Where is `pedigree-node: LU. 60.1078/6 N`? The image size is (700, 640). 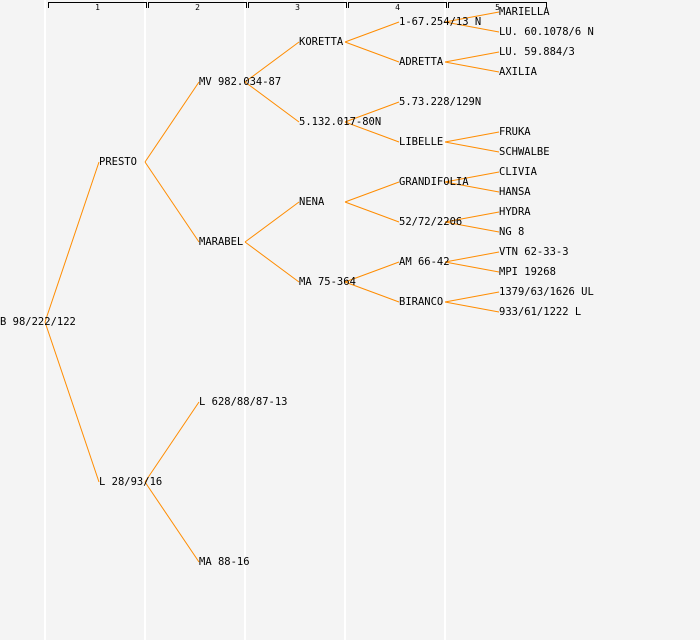
pedigree-node: LU. 60.1078/6 N is located at coordinates (546, 32).